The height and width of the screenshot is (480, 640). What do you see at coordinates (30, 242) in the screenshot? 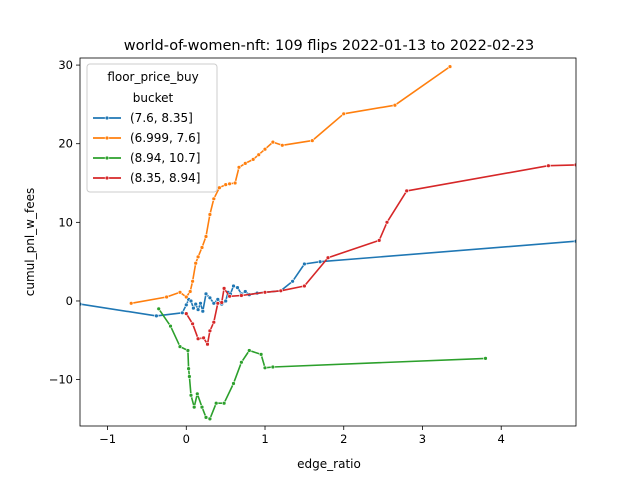
I see `y-axis-label: cumul_pnl_w_fees` at bounding box center [30, 242].